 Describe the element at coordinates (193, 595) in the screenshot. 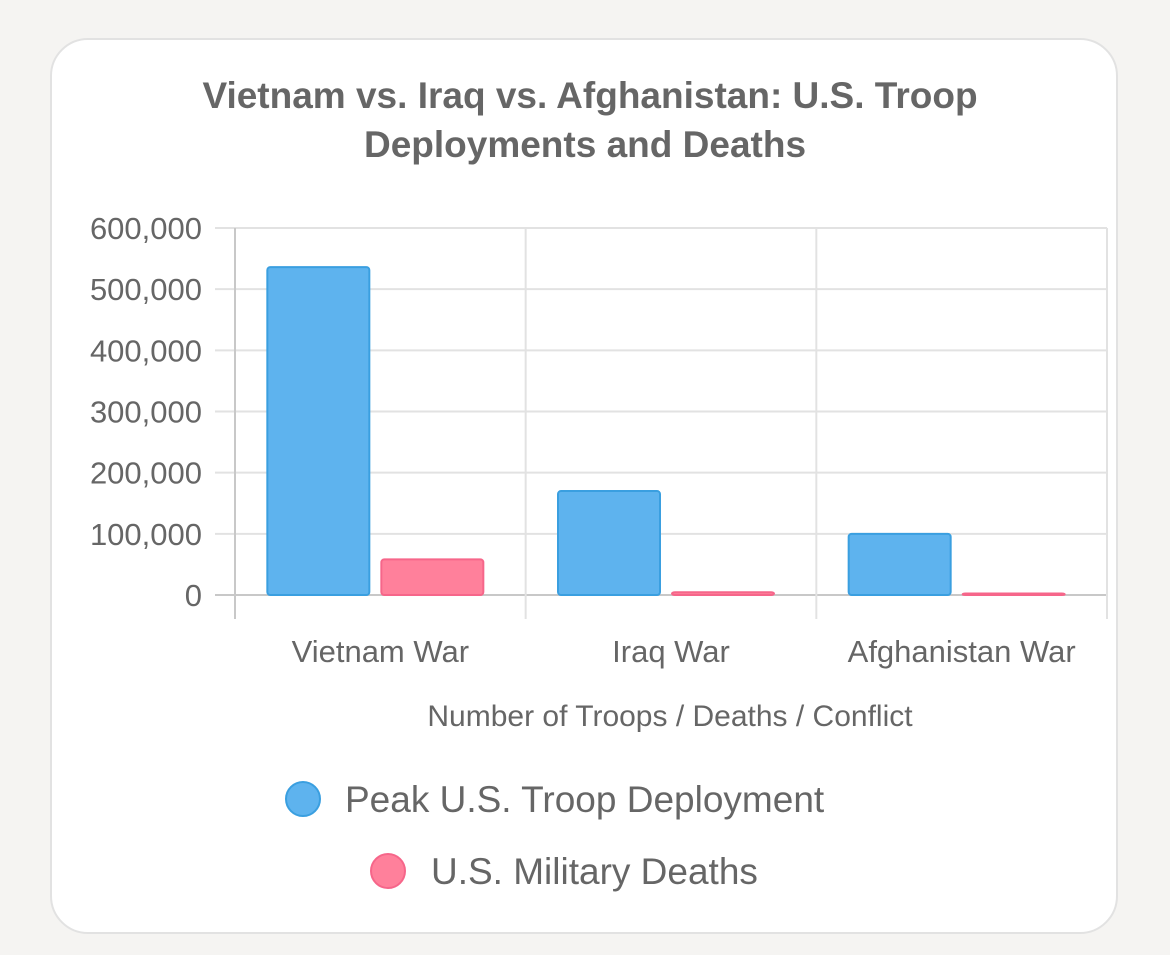

I see `y-tick-label: 0` at that location.